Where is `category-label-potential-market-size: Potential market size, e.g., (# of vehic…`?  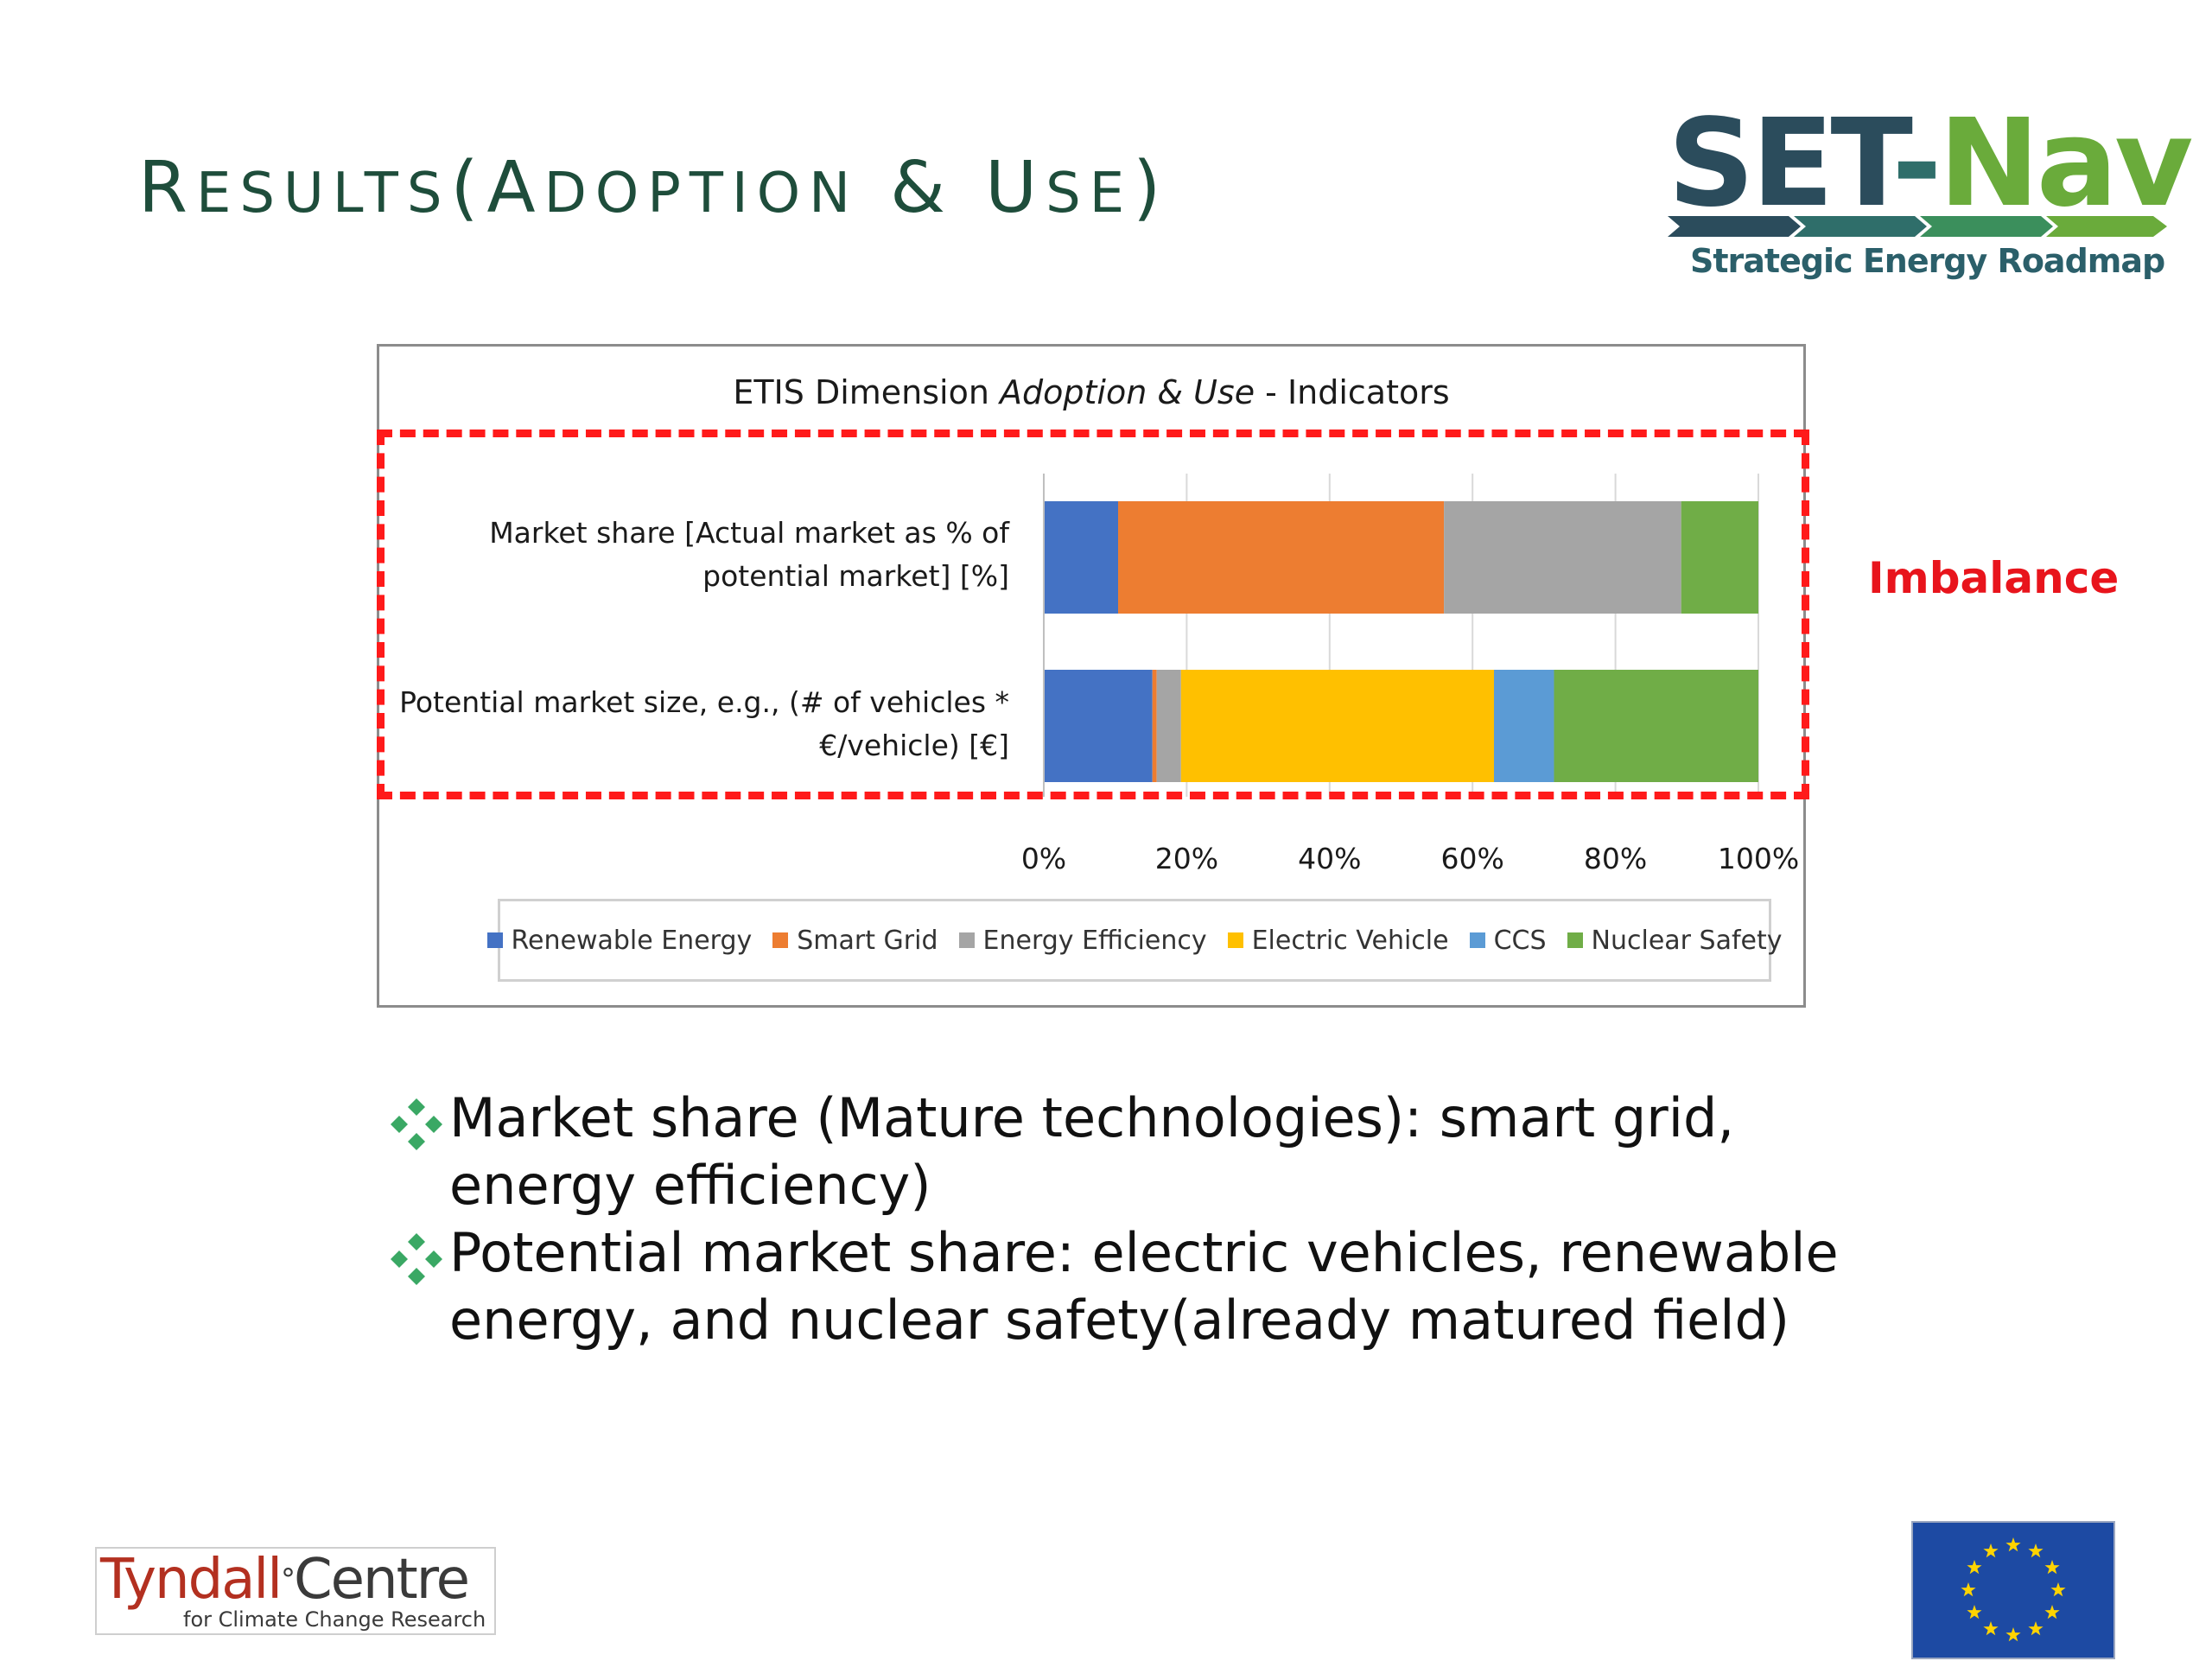 category-label-potential-market-size: Potential market size, e.g., (# of vehic… is located at coordinates (704, 723).